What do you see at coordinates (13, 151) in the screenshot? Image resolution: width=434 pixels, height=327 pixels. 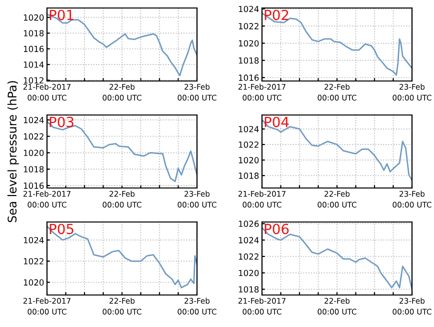 I see `y-axis-title: Sea level pressure (hPa)` at bounding box center [13, 151].